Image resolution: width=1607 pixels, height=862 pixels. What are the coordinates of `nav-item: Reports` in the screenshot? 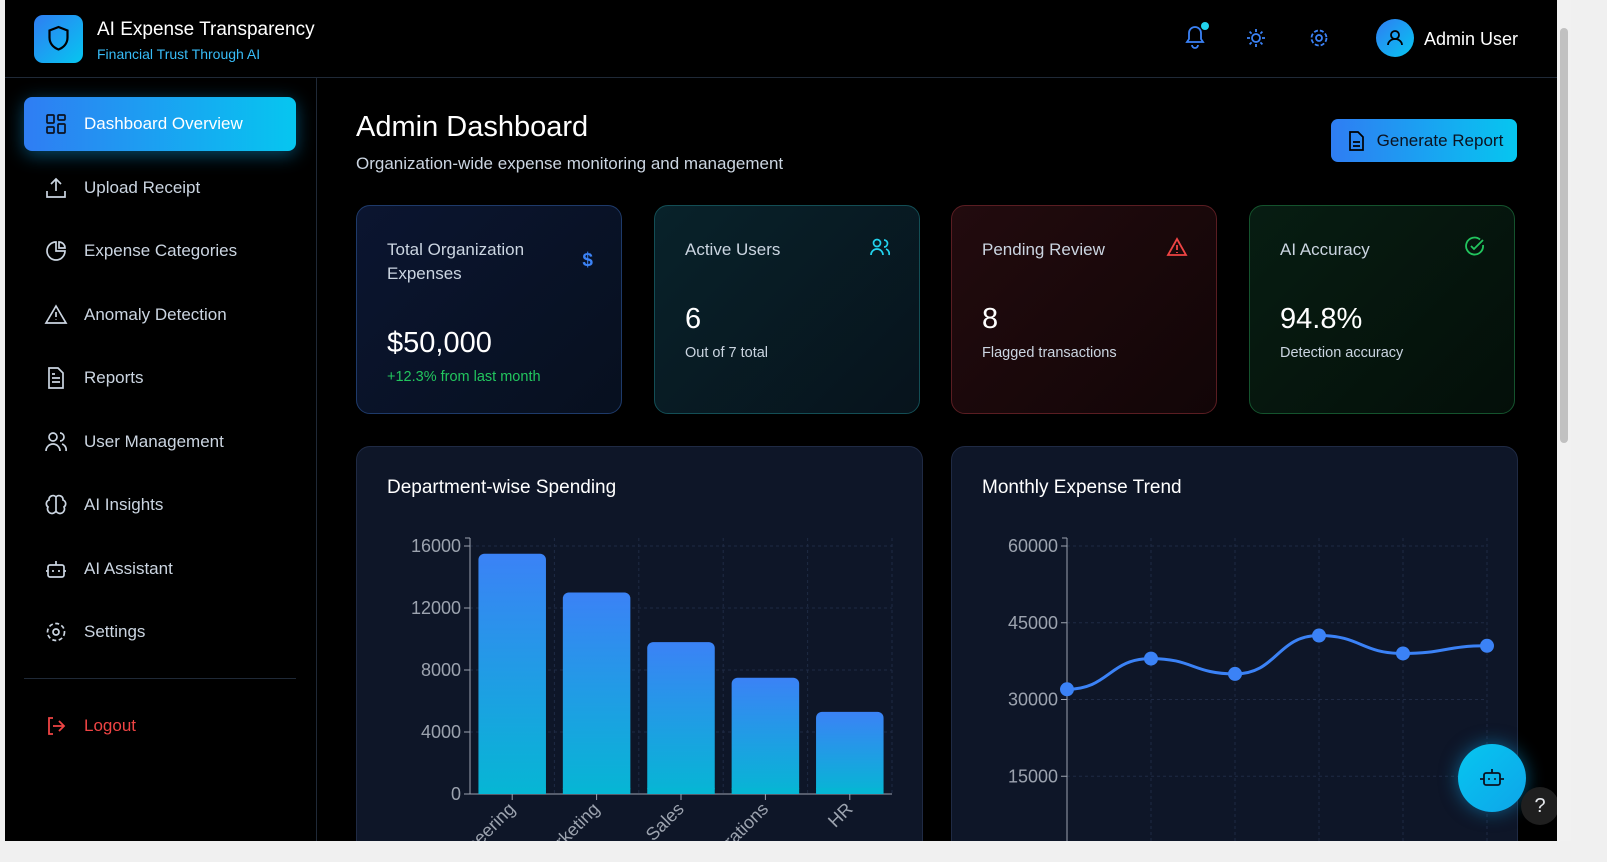 It's located at (160, 378).